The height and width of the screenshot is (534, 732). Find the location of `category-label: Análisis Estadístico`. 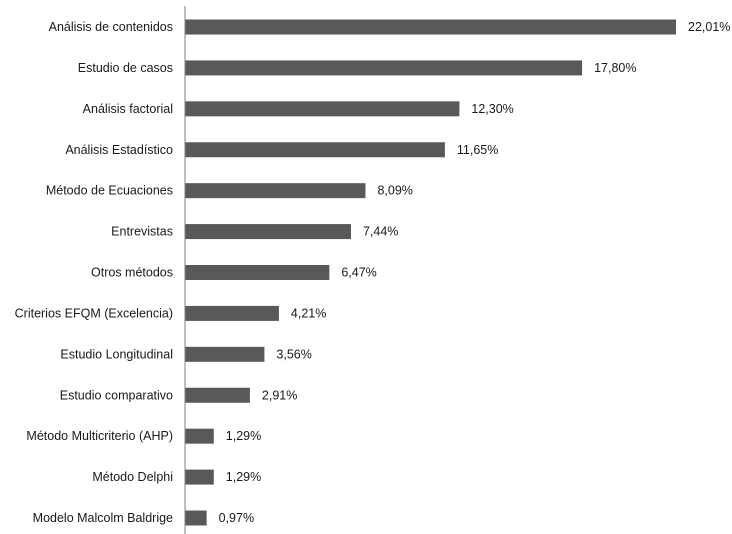

category-label: Análisis Estadístico is located at coordinates (119, 150).